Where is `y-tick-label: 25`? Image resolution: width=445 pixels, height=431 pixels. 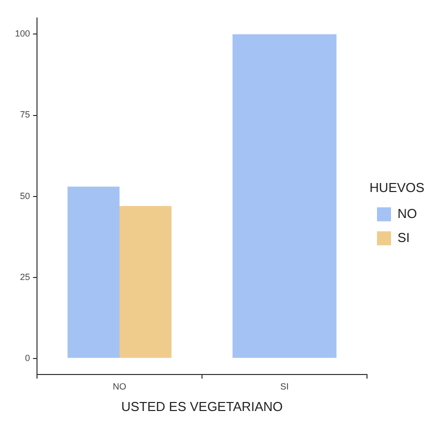 y-tick-label: 25 is located at coordinates (25, 277).